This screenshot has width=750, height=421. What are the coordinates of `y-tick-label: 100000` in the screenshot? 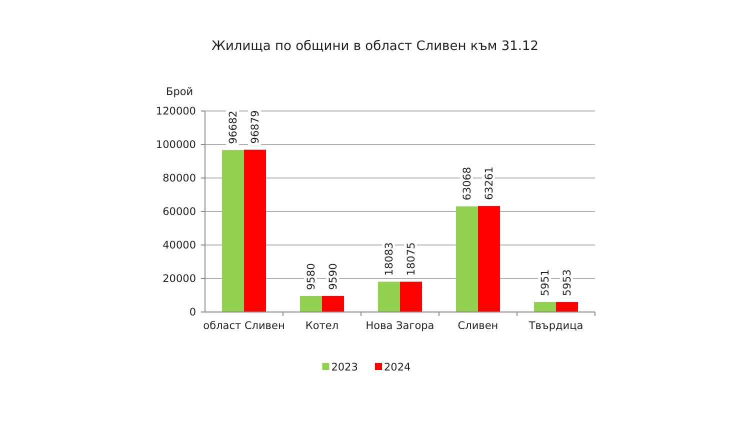 It's located at (176, 145).